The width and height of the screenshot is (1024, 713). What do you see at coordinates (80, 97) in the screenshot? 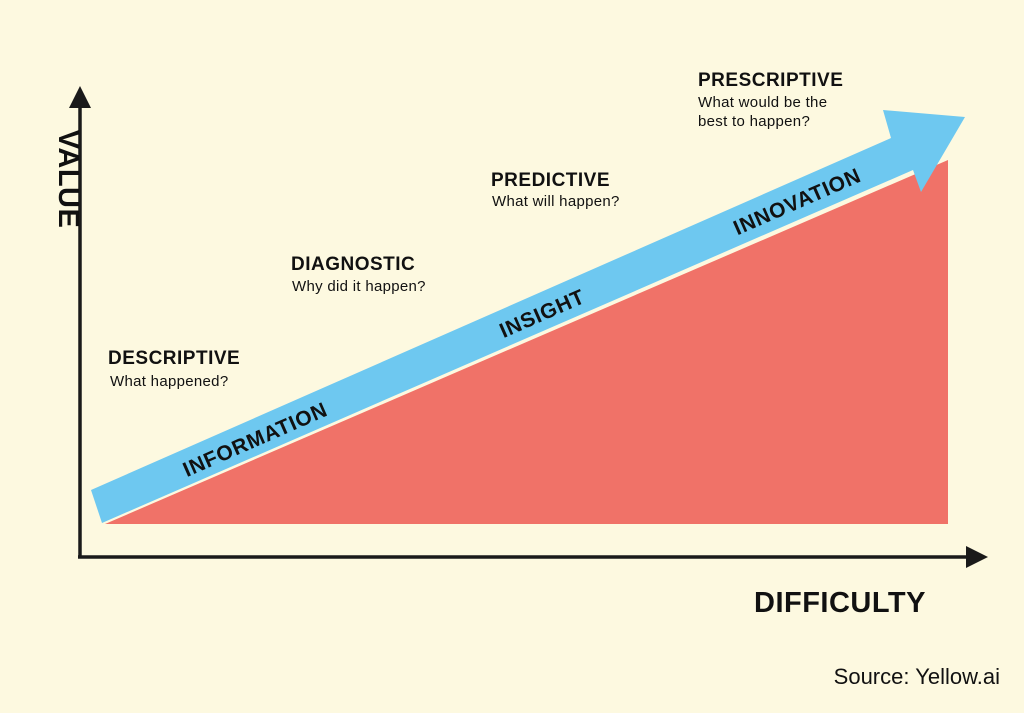
I see `y-axis-arrowhead` at bounding box center [80, 97].